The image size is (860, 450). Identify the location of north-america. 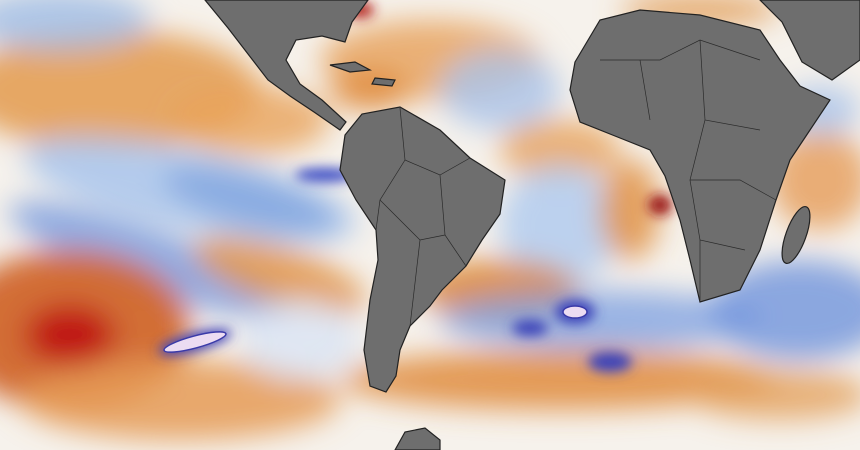
(286, 65).